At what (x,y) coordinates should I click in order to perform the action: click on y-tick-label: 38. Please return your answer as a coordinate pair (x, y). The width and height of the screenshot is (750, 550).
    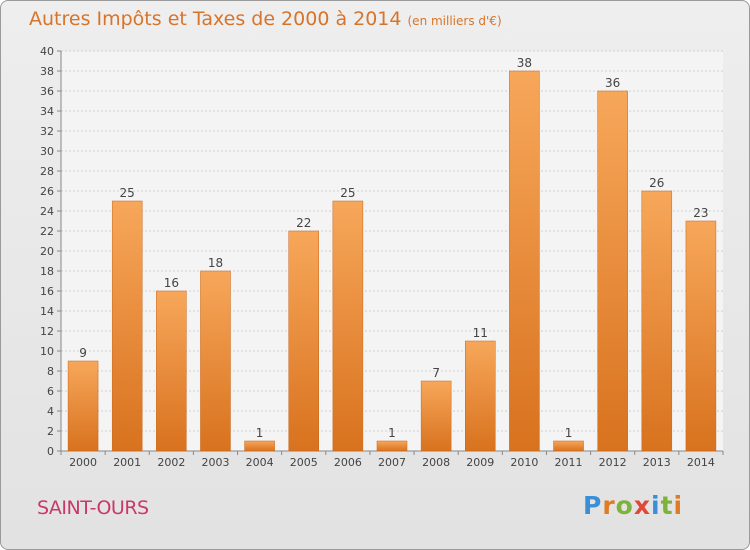
    Looking at the image, I should click on (47, 71).